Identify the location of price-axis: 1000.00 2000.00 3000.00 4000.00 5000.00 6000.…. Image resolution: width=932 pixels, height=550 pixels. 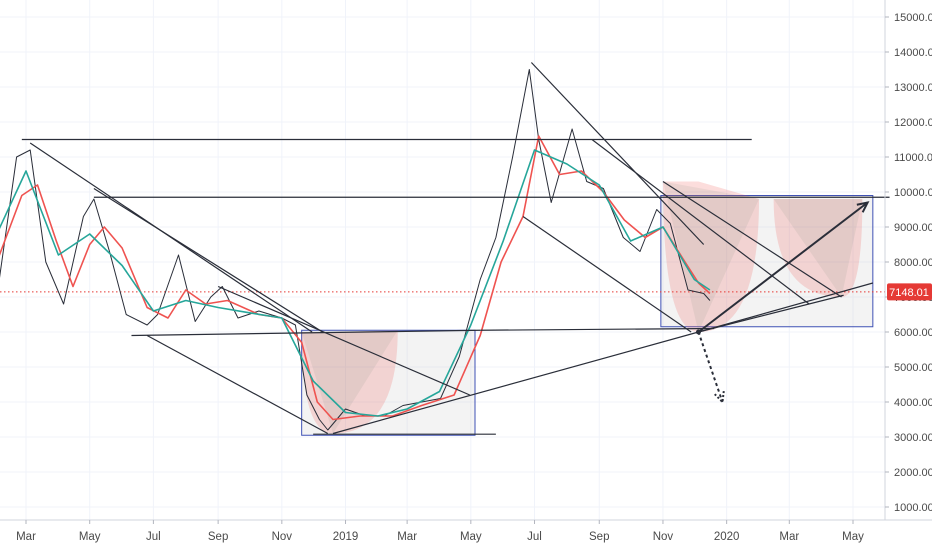
(908, 263).